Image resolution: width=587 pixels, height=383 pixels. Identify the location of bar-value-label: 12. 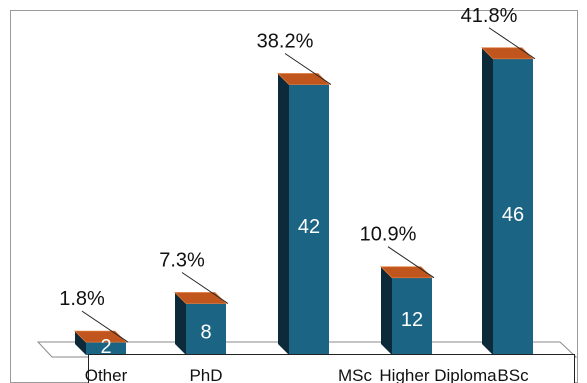
(412, 320).